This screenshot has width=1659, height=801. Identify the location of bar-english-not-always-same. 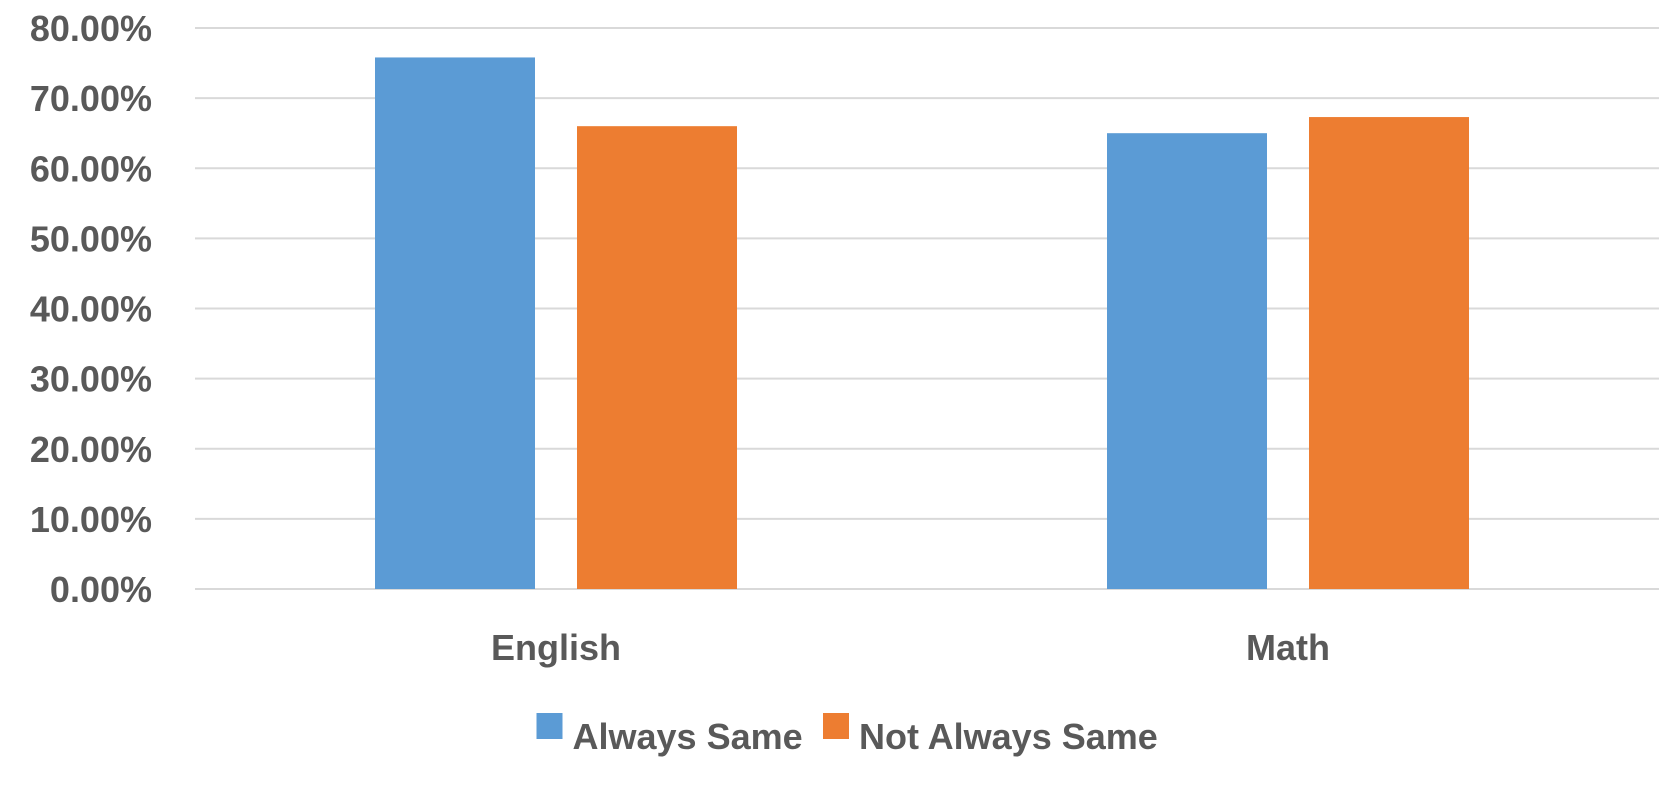
(657, 358).